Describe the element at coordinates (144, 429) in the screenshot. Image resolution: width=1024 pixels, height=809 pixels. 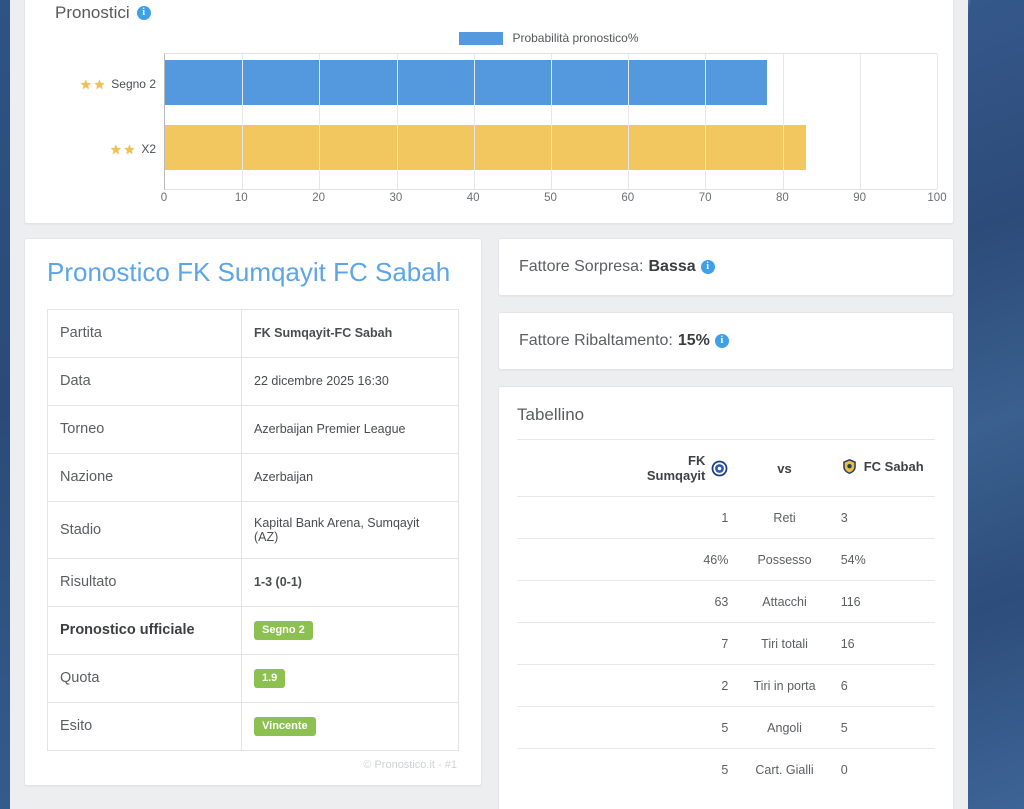
I see `info-row-key: Torneo` at that location.